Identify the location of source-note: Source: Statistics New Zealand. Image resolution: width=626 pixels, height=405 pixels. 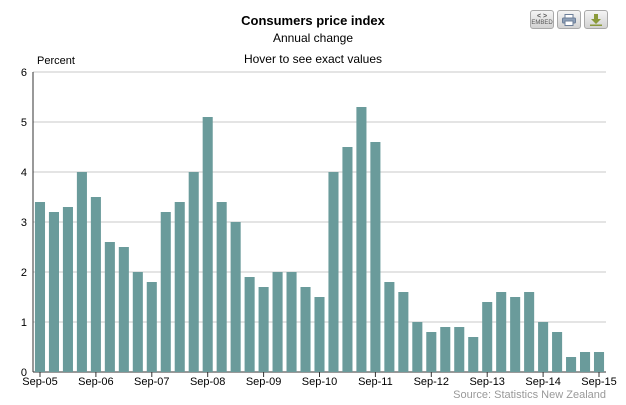
(529, 395).